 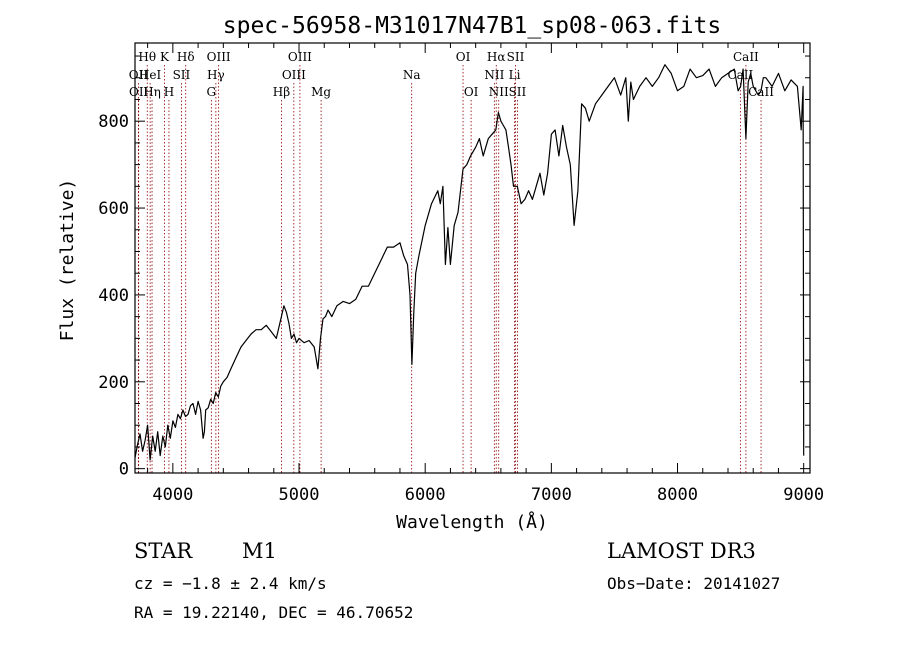 I want to click on y-tick-label-0: 0, so click(x=124, y=470).